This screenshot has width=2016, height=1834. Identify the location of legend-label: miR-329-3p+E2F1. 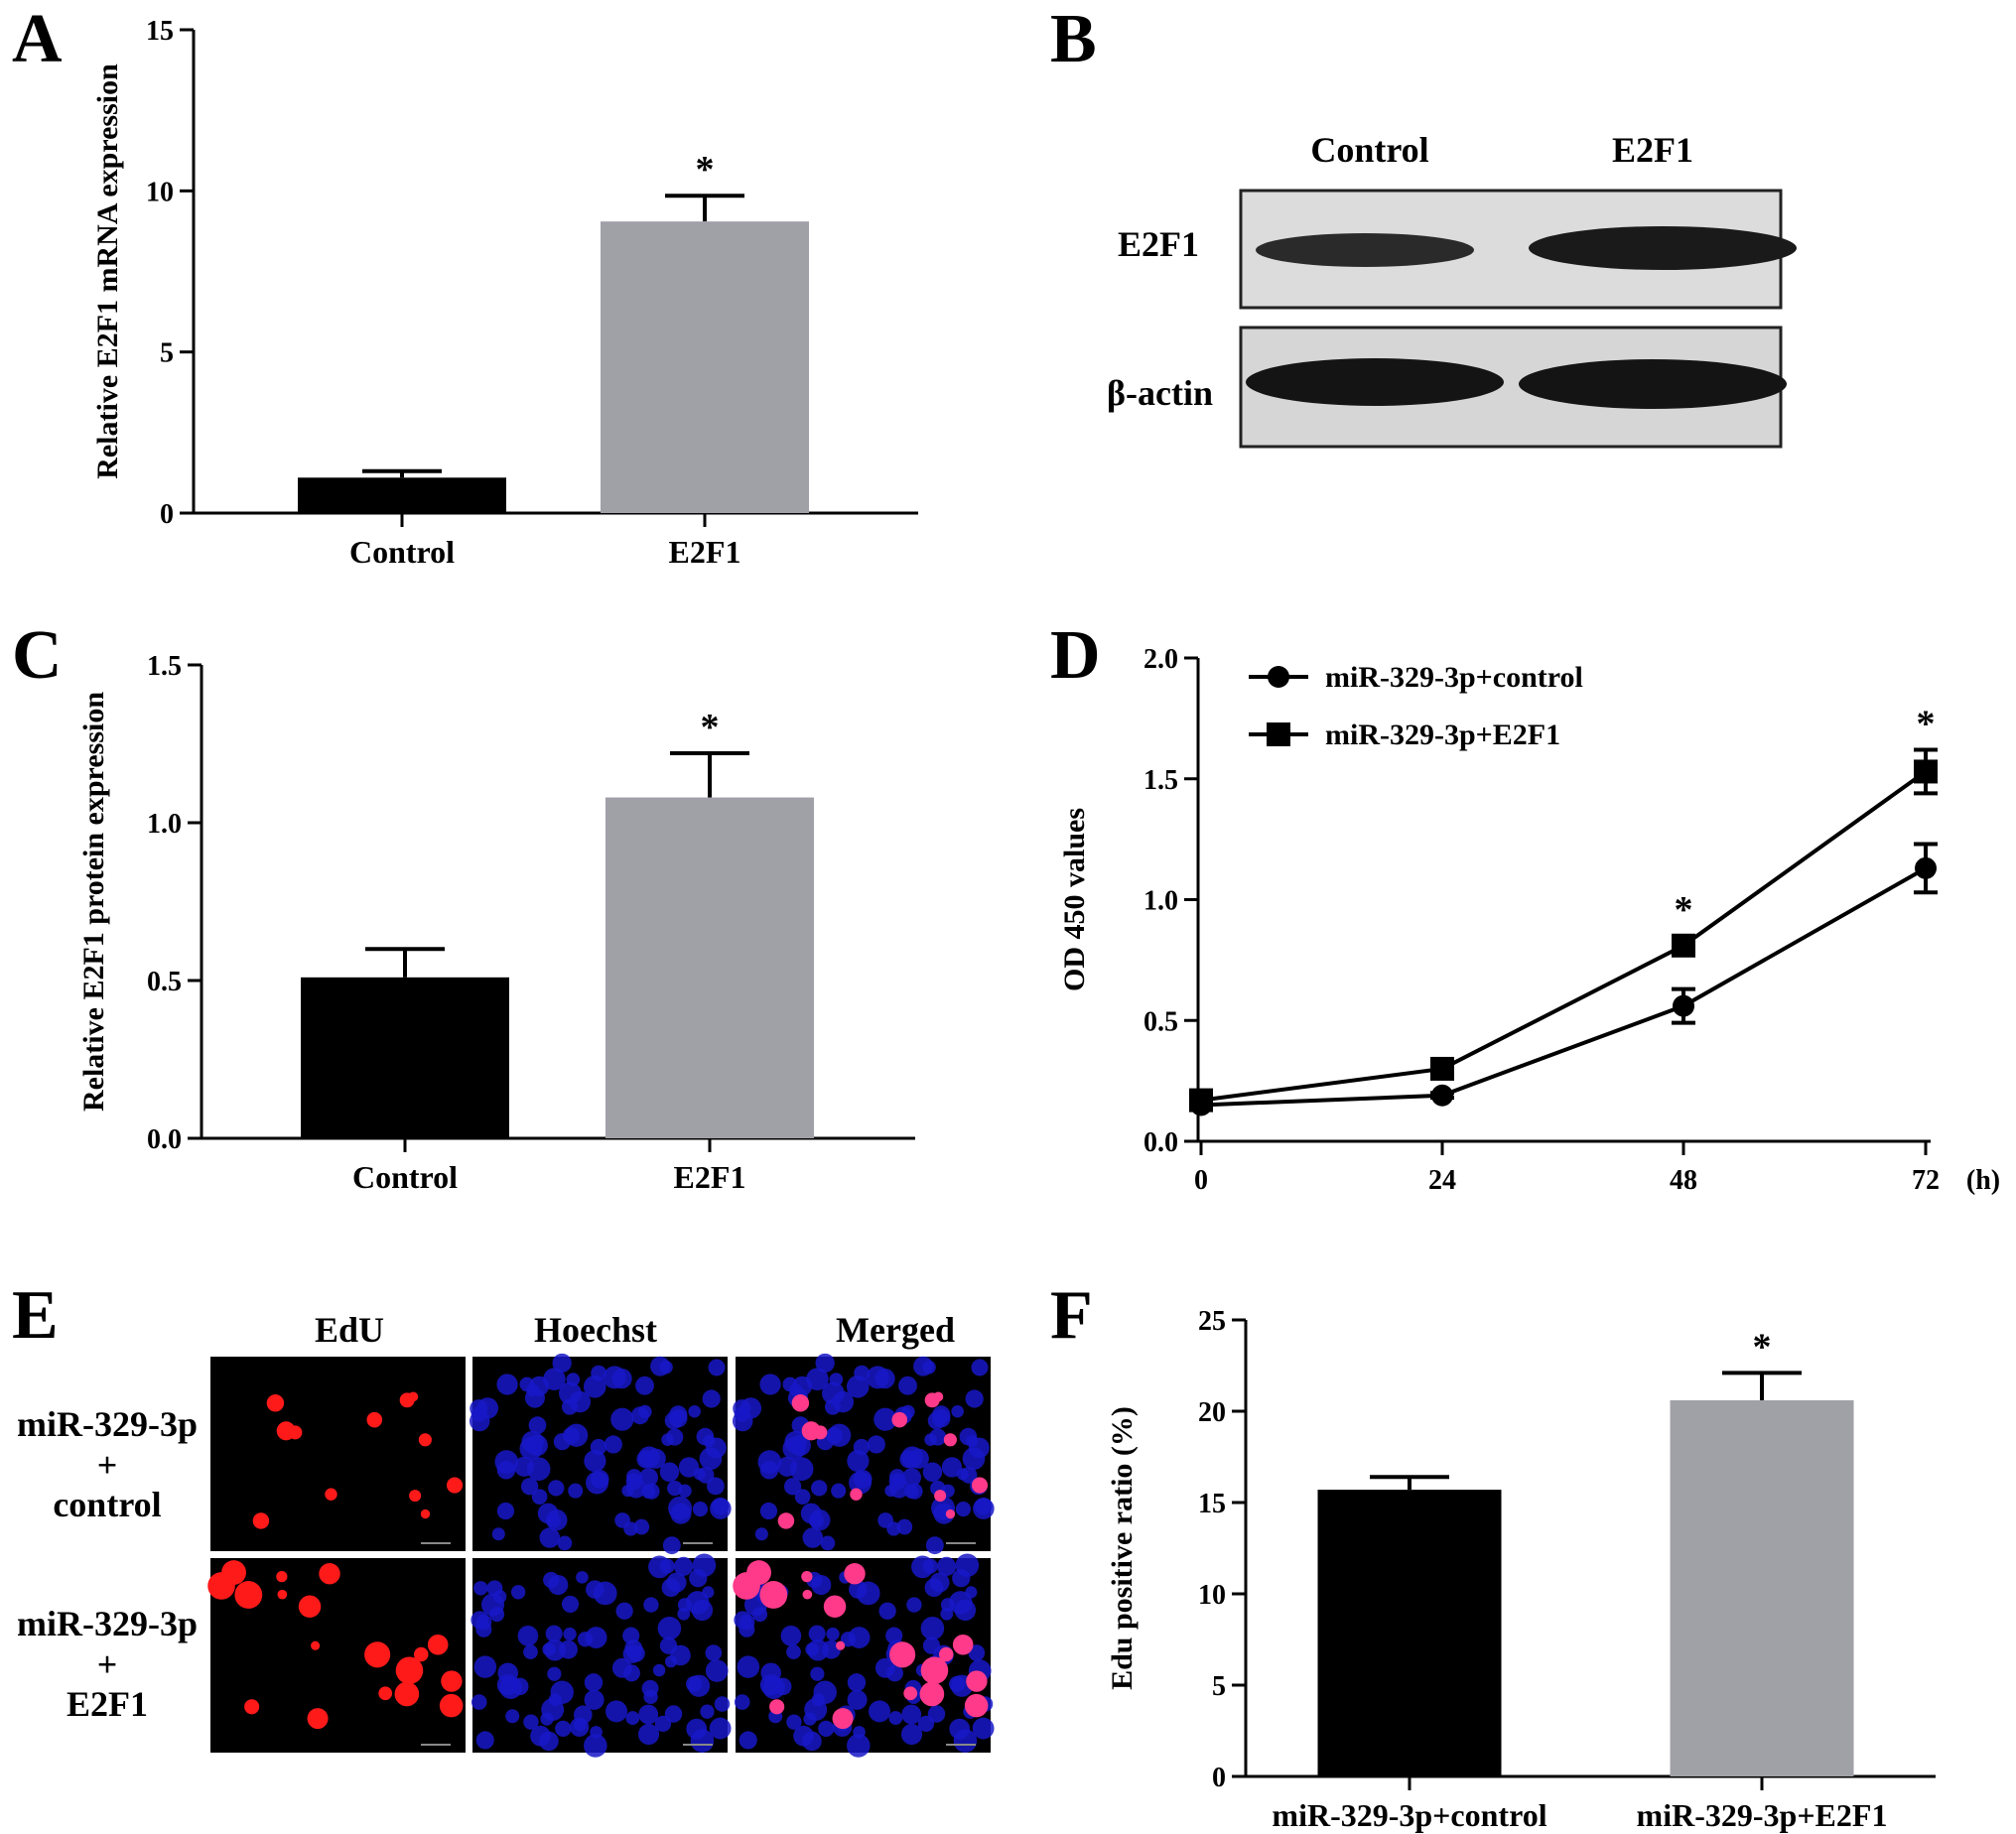
(1442, 735).